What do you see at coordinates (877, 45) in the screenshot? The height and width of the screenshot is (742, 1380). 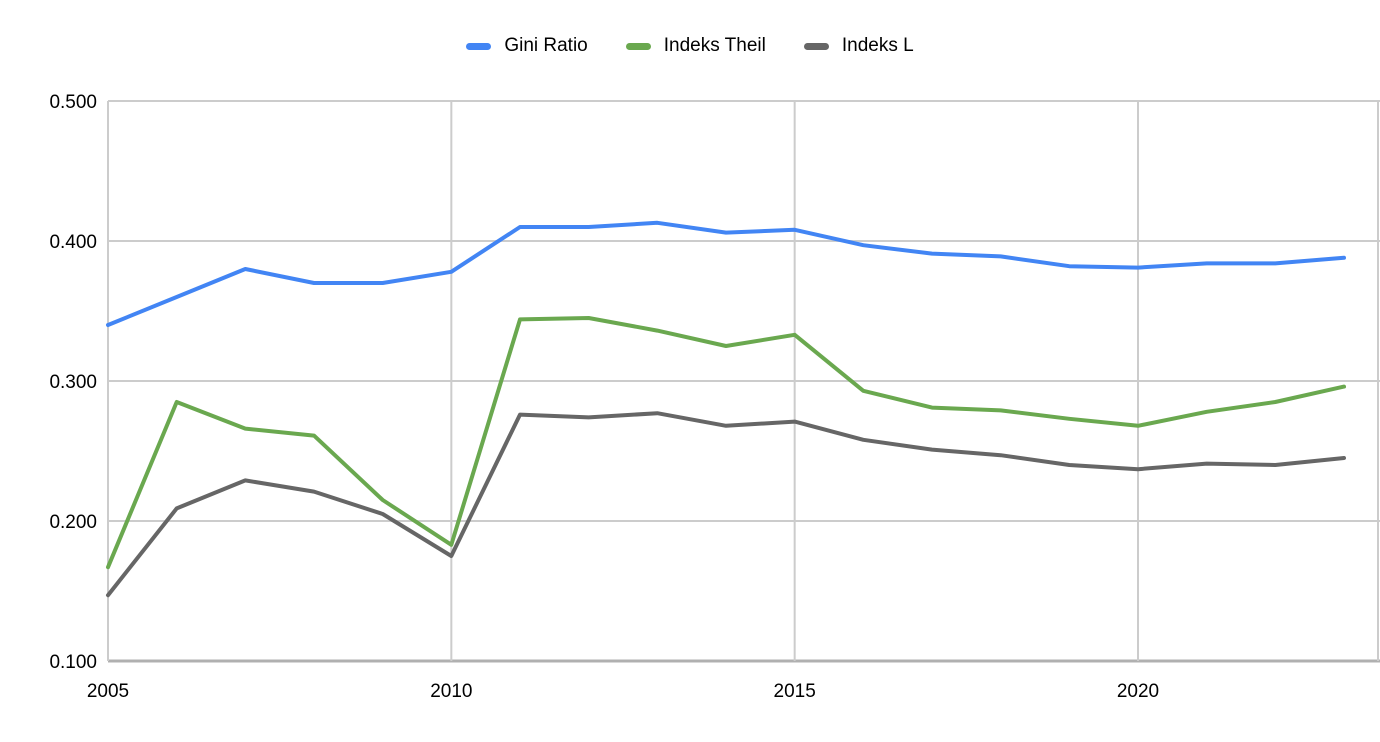 I see `legend-label-indeks-l: Indeks L` at bounding box center [877, 45].